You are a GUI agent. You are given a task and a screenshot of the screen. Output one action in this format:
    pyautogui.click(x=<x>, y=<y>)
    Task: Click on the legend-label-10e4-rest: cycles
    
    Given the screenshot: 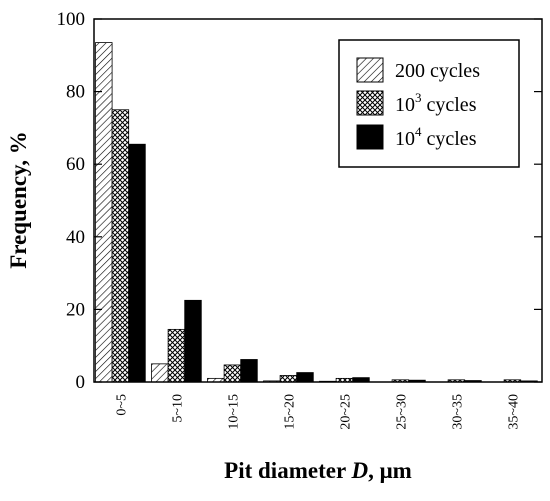 What is the action you would take?
    pyautogui.click(x=449, y=139)
    